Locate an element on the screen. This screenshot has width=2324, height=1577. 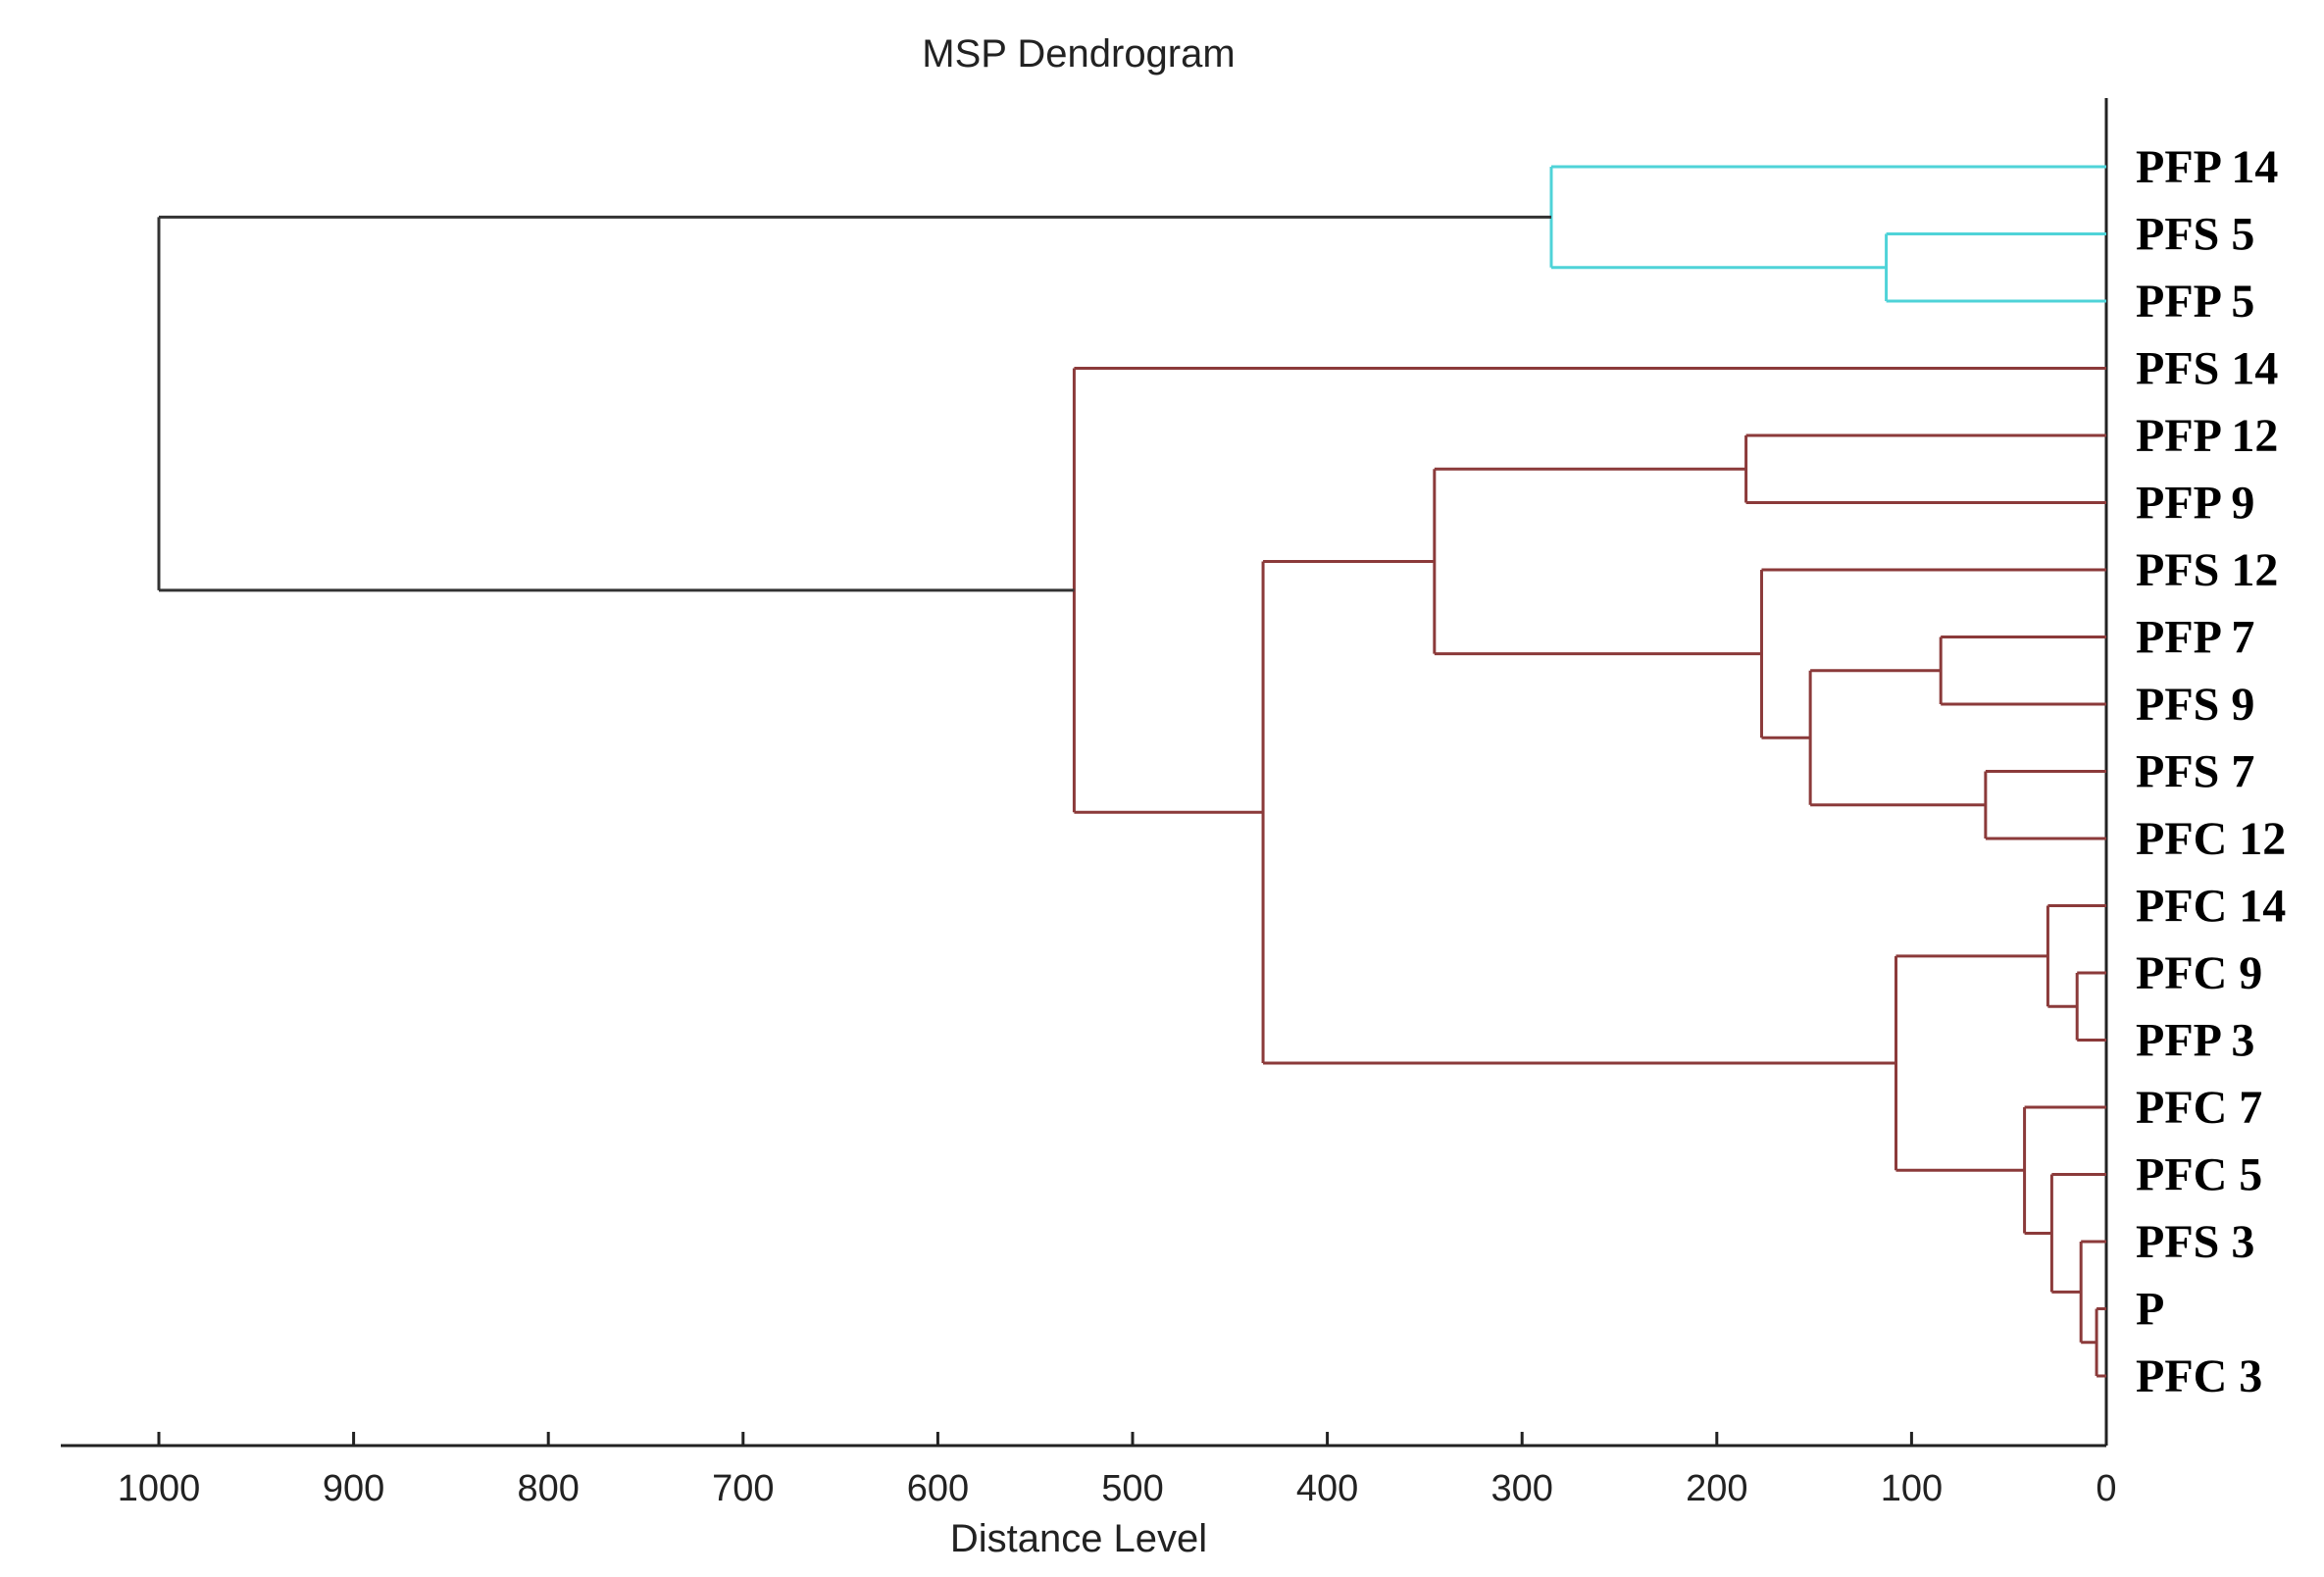
leaf-label: P is located at coordinates (2150, 1310).